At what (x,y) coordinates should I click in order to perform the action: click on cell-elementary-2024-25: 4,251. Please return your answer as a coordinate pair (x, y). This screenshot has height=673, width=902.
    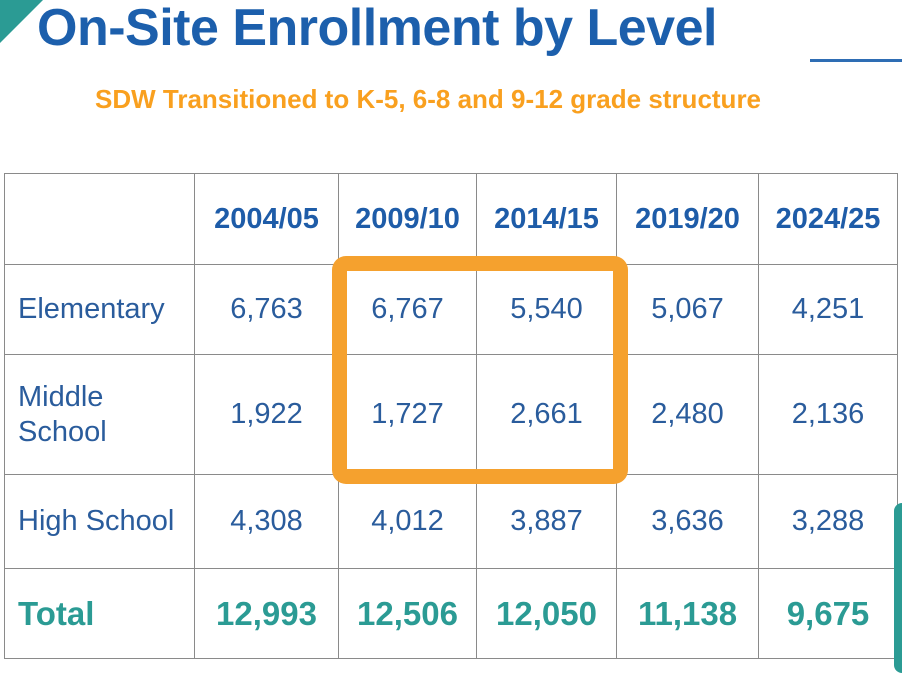
    Looking at the image, I should click on (828, 309).